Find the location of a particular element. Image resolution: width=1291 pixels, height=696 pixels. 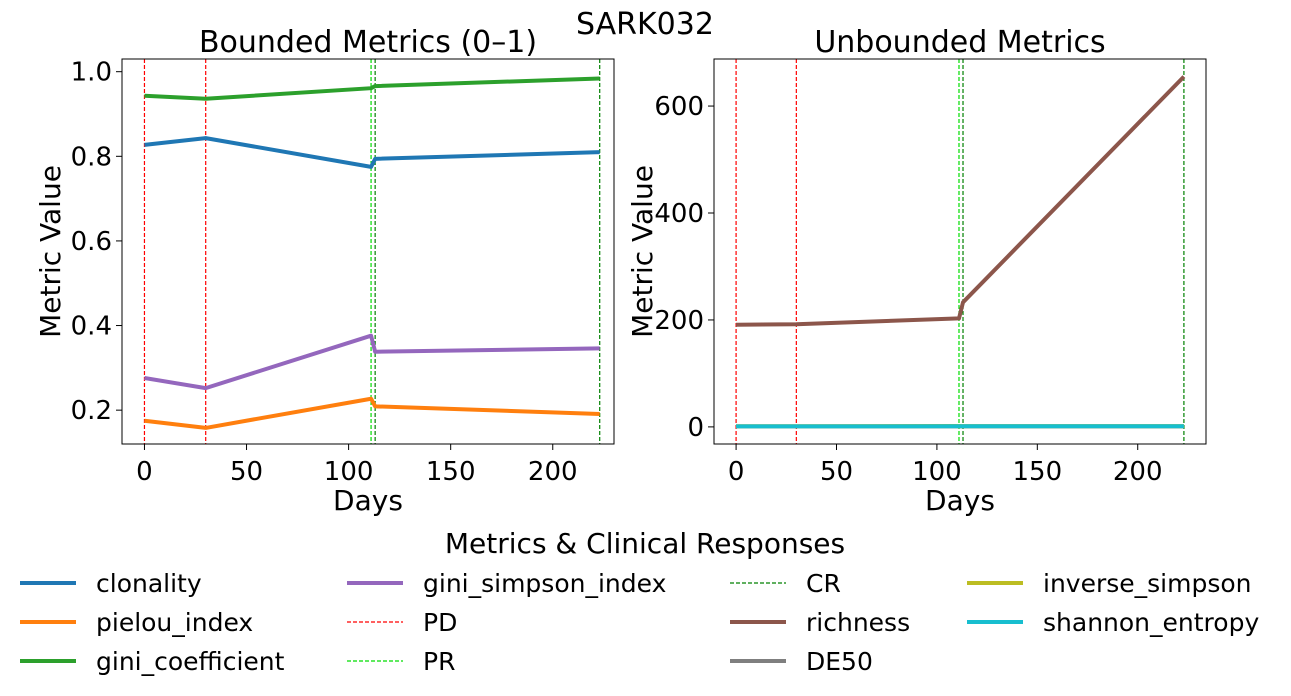

legend-label: gini_simpson_index is located at coordinates (544, 583).